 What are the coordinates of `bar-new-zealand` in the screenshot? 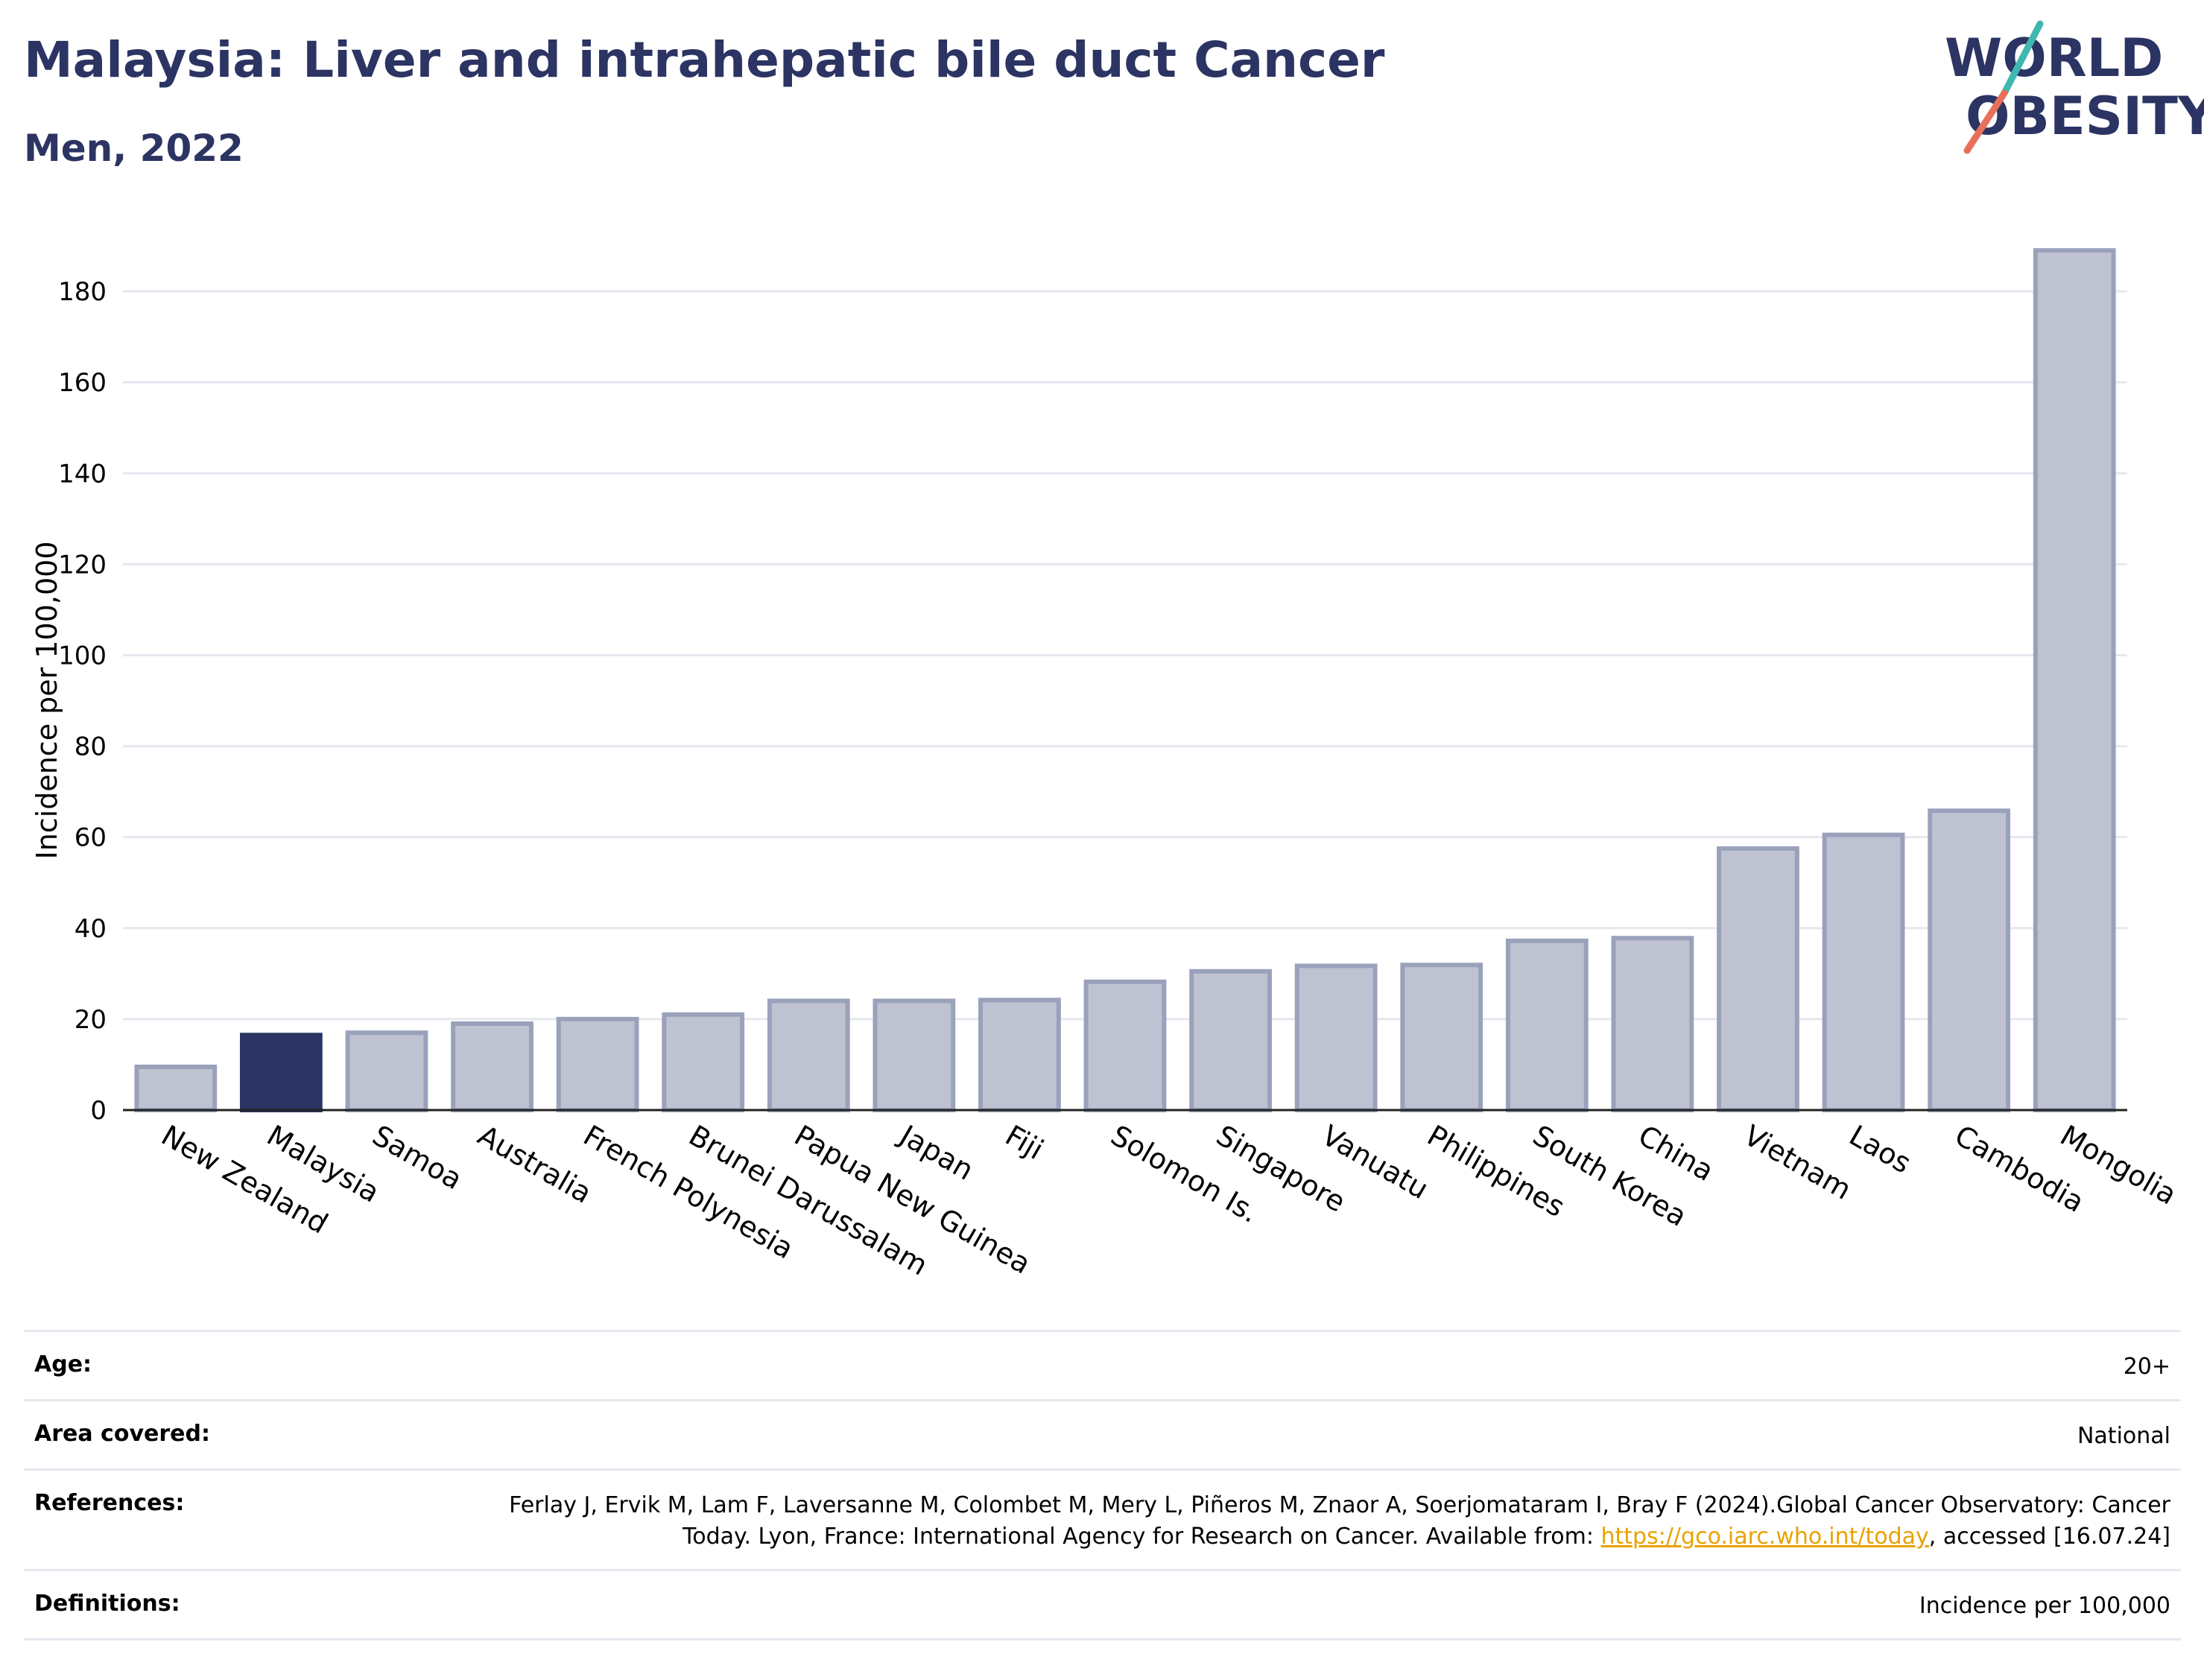 It's located at (176, 1088).